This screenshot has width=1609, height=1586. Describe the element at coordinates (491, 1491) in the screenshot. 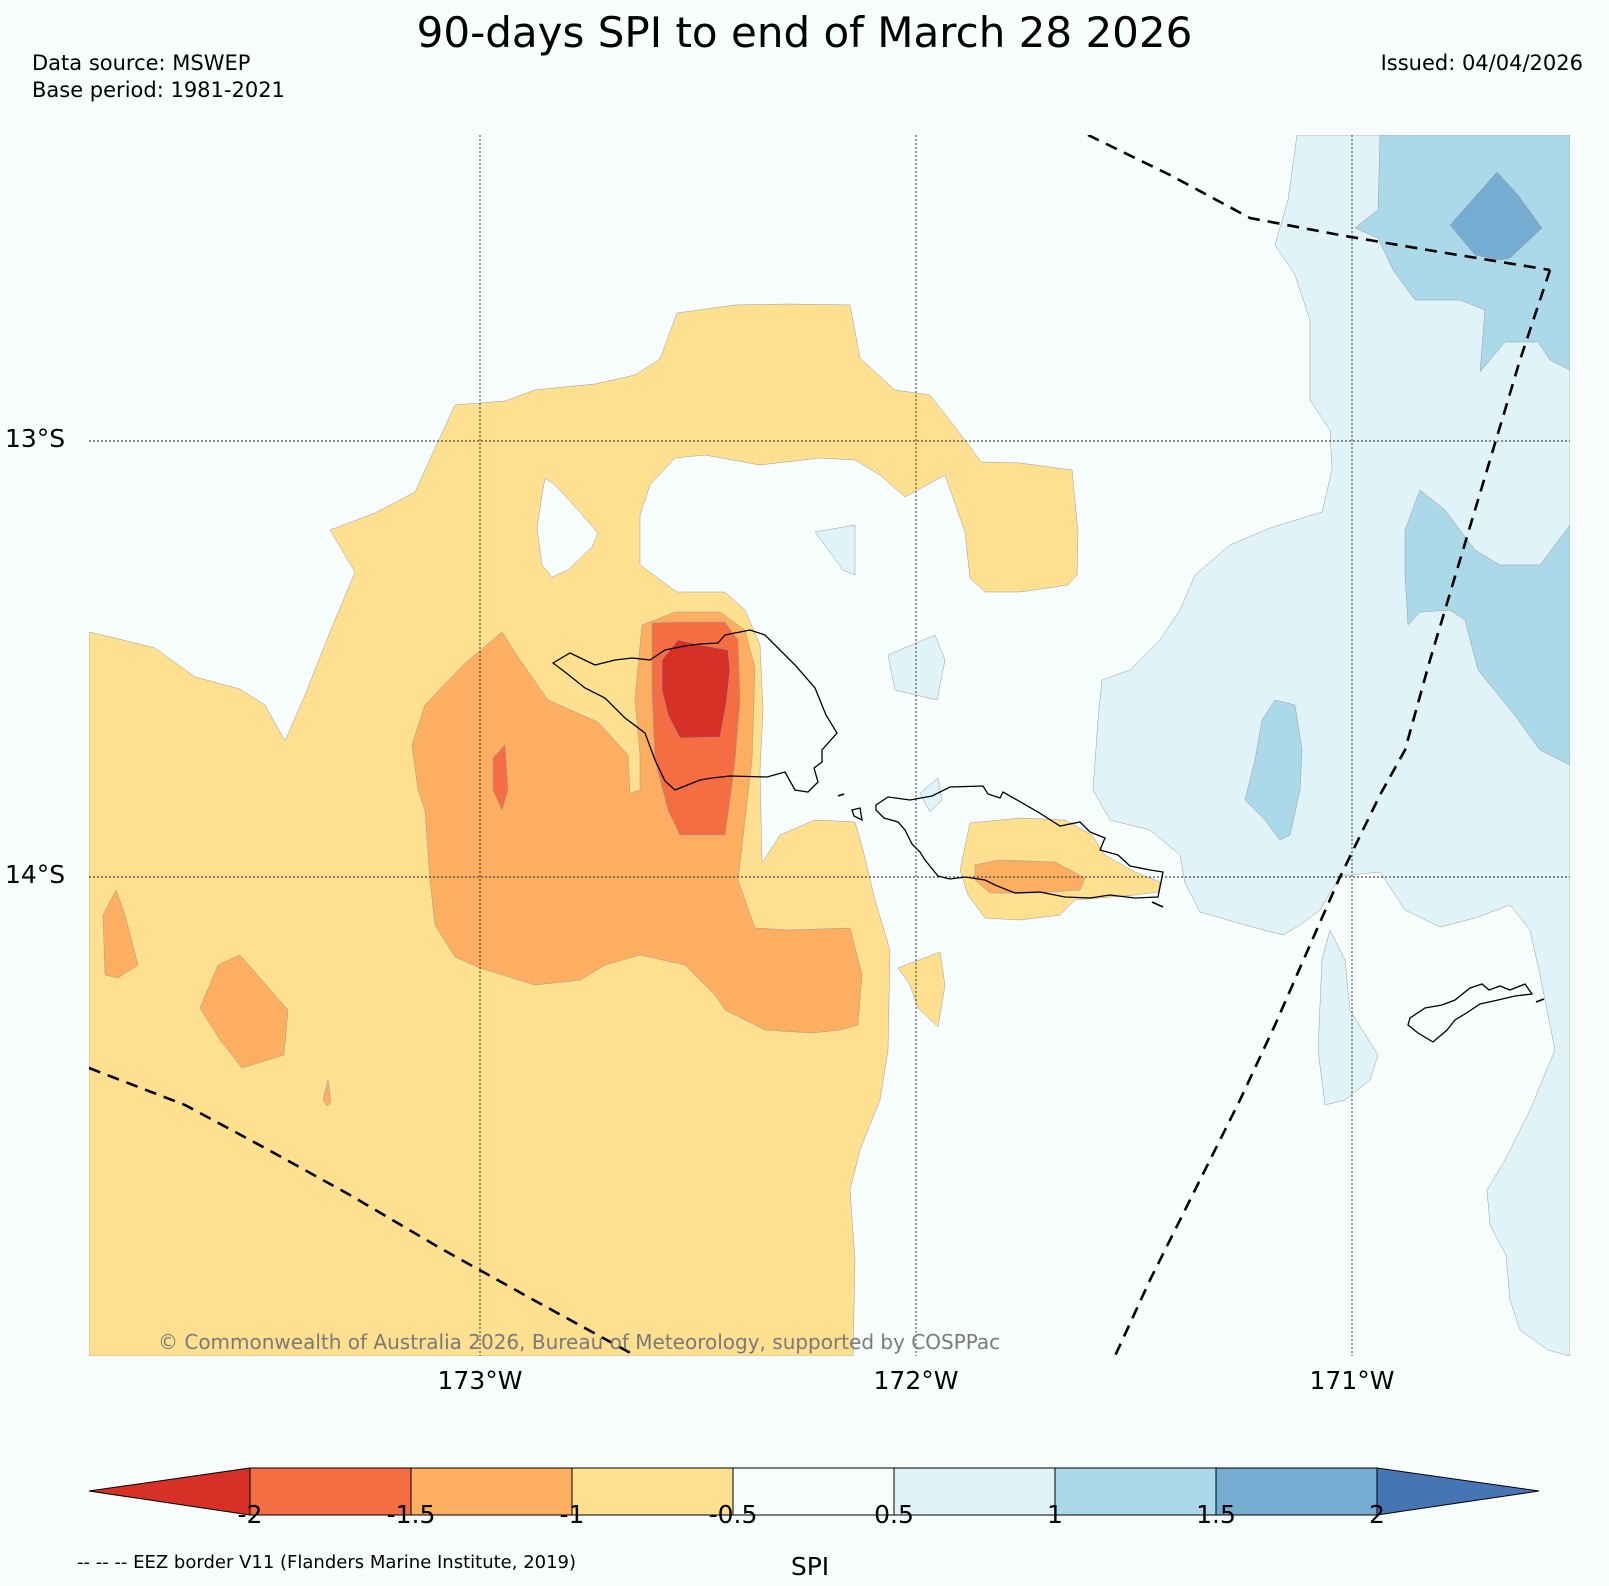

I see `colorbar-seg-m15-m1` at that location.